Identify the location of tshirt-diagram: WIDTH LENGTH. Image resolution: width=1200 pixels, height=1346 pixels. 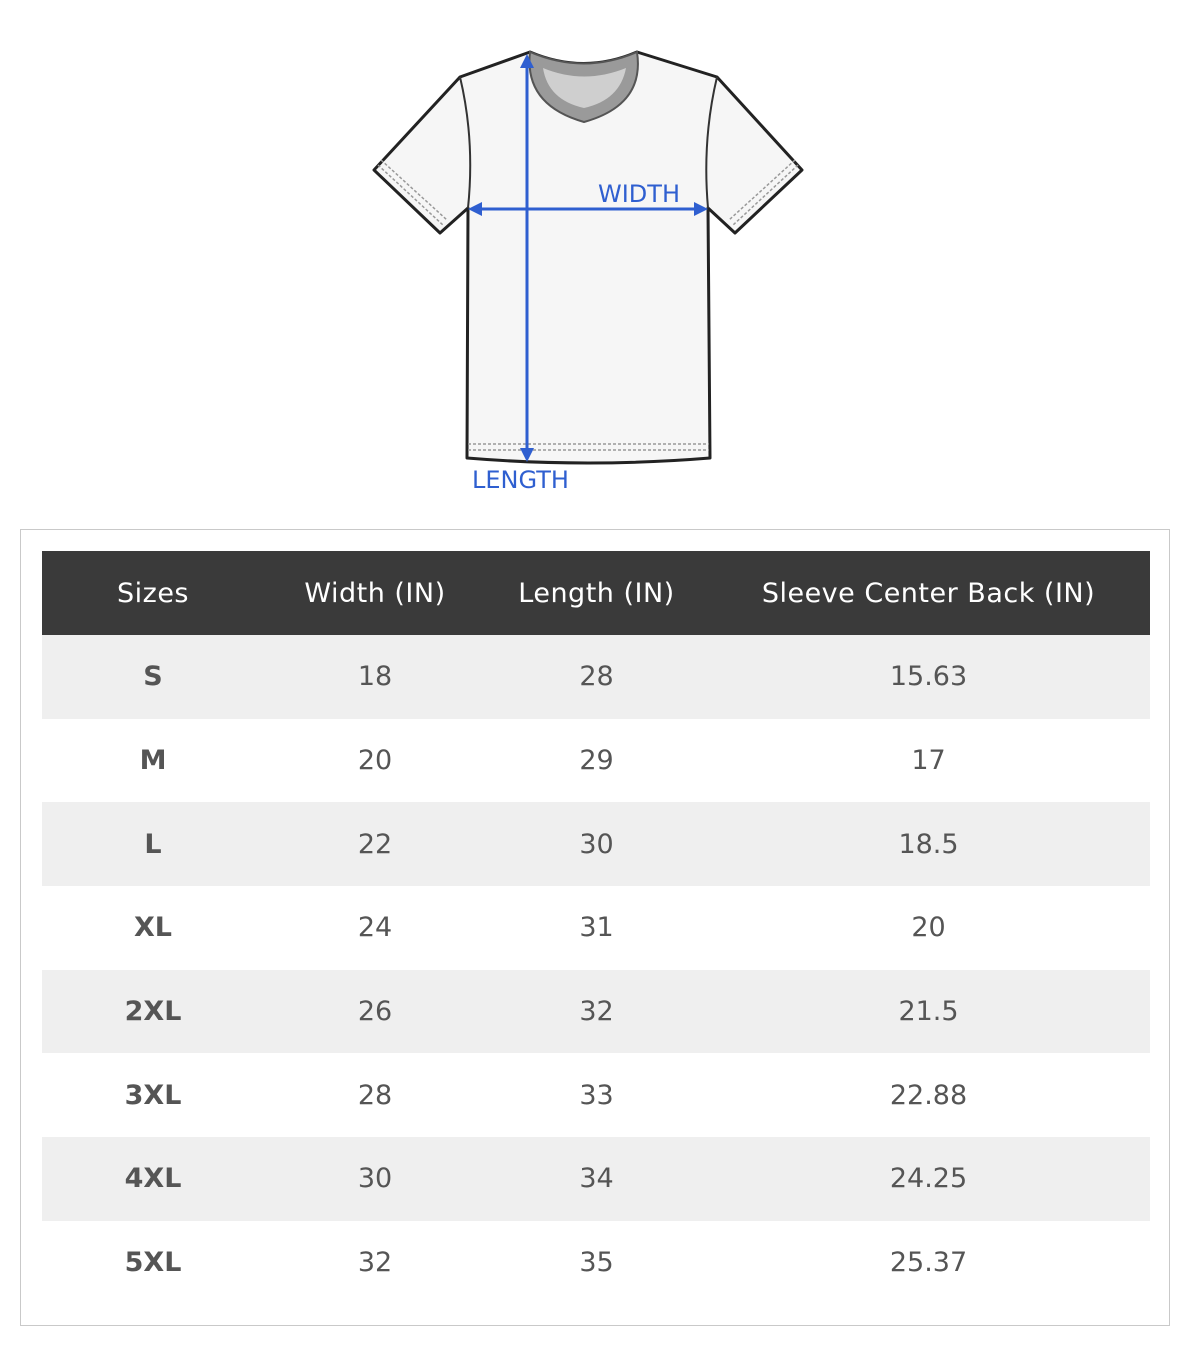
(588, 272).